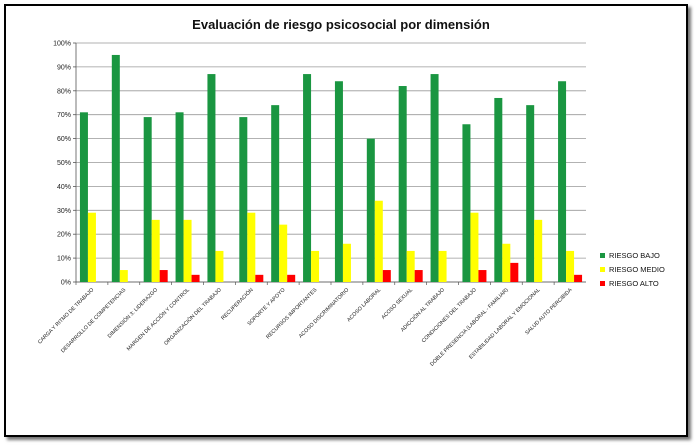  Describe the element at coordinates (64, 115) in the screenshot. I see `y-tick-label: 70%` at that location.